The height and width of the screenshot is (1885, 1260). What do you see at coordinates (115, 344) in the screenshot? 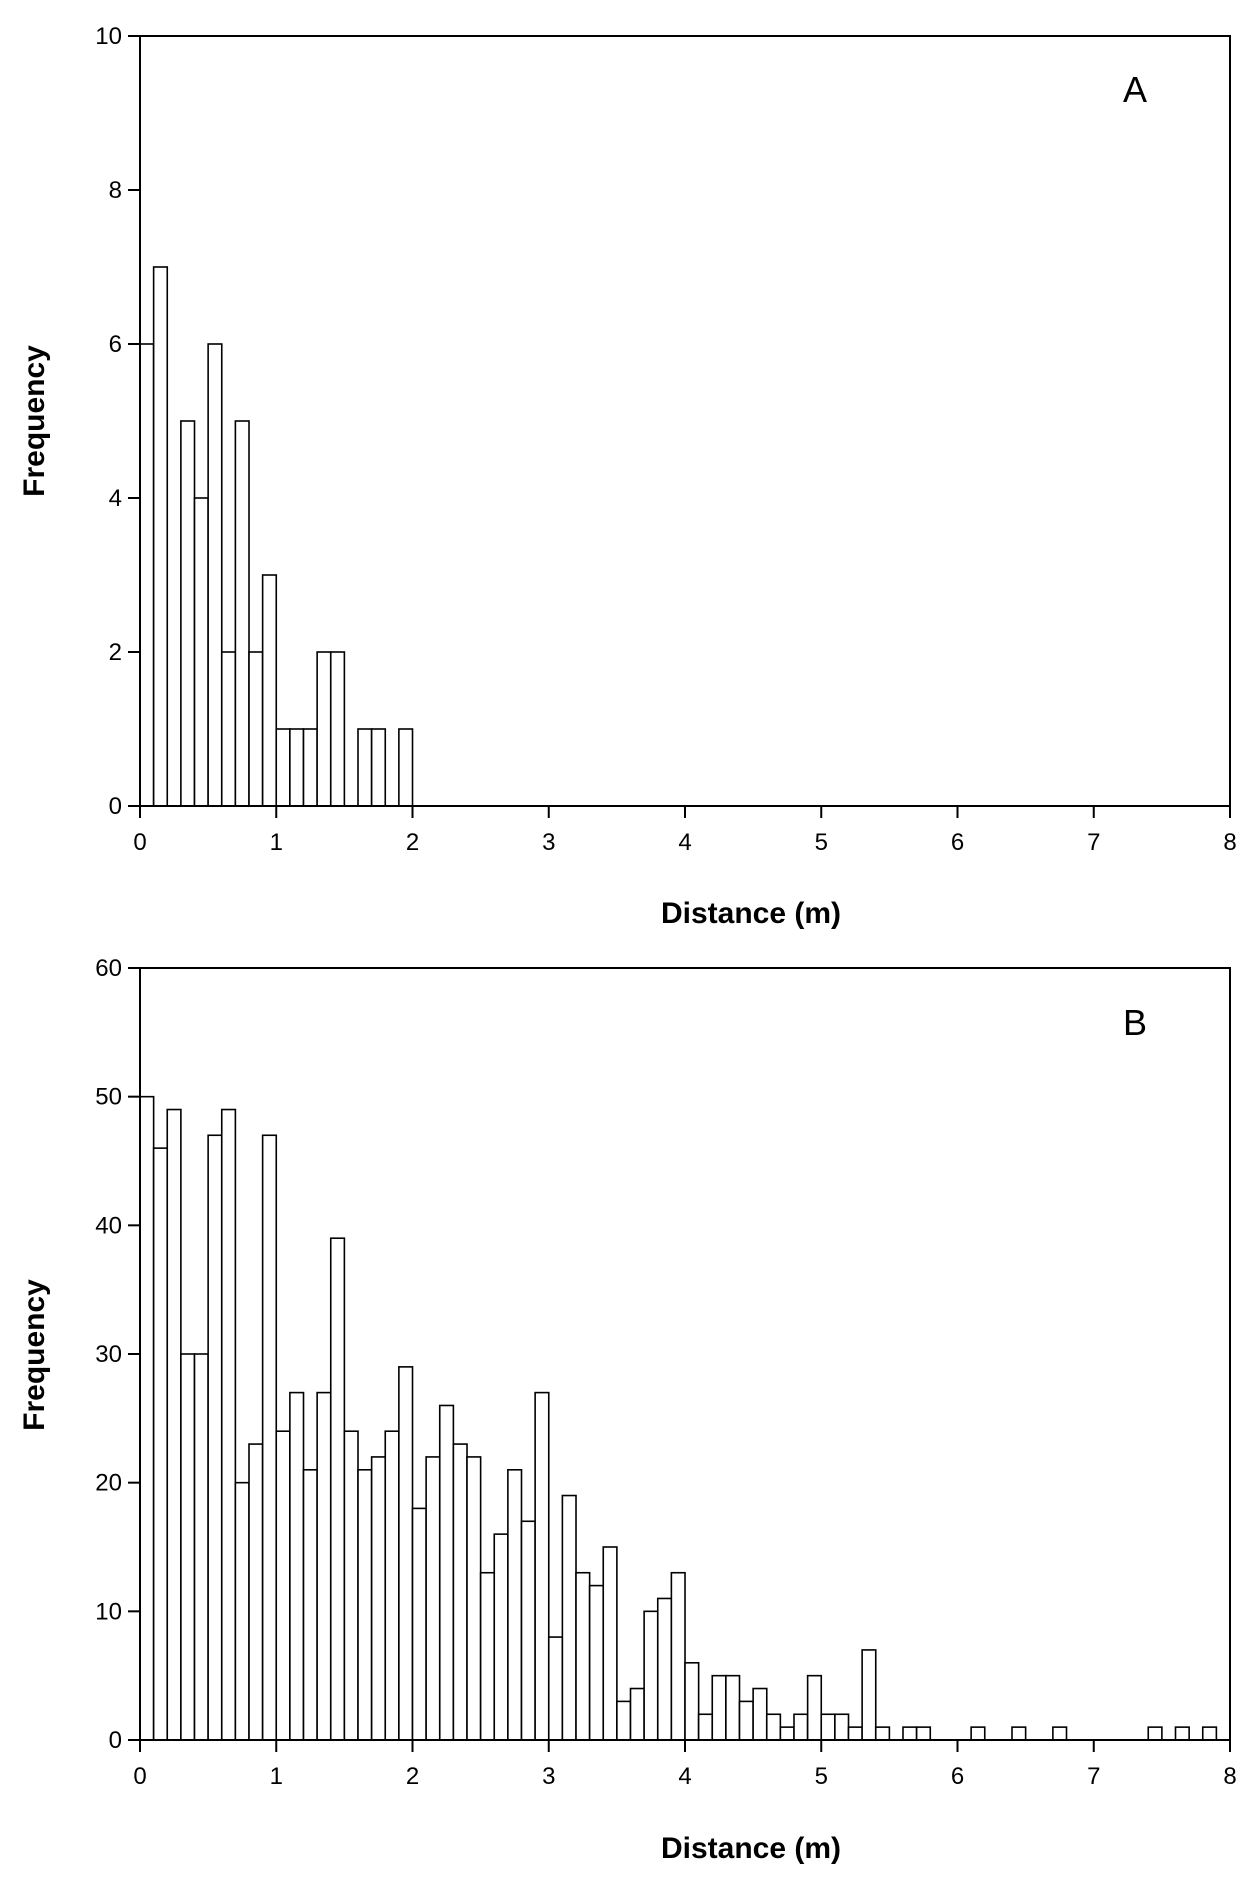
I see `panel-a-y-tick-label: 6` at bounding box center [115, 344].